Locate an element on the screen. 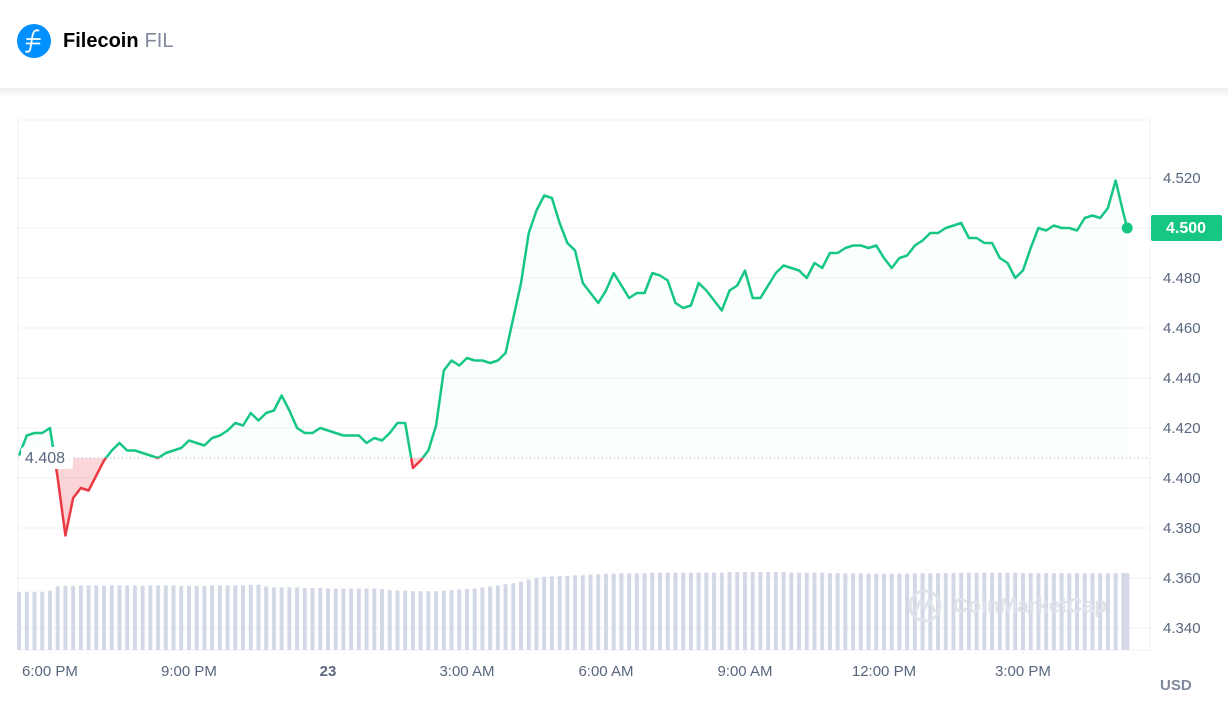  header is located at coordinates (614, 44).